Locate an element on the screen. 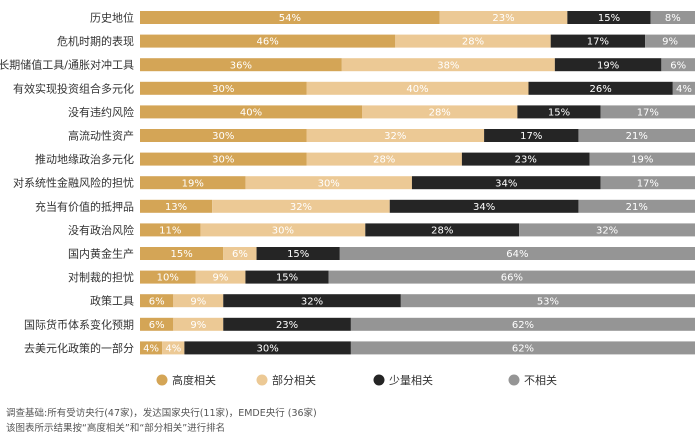 The width and height of the screenshot is (700, 439). category-label: 国际货币体系变化预期 is located at coordinates (79, 324).